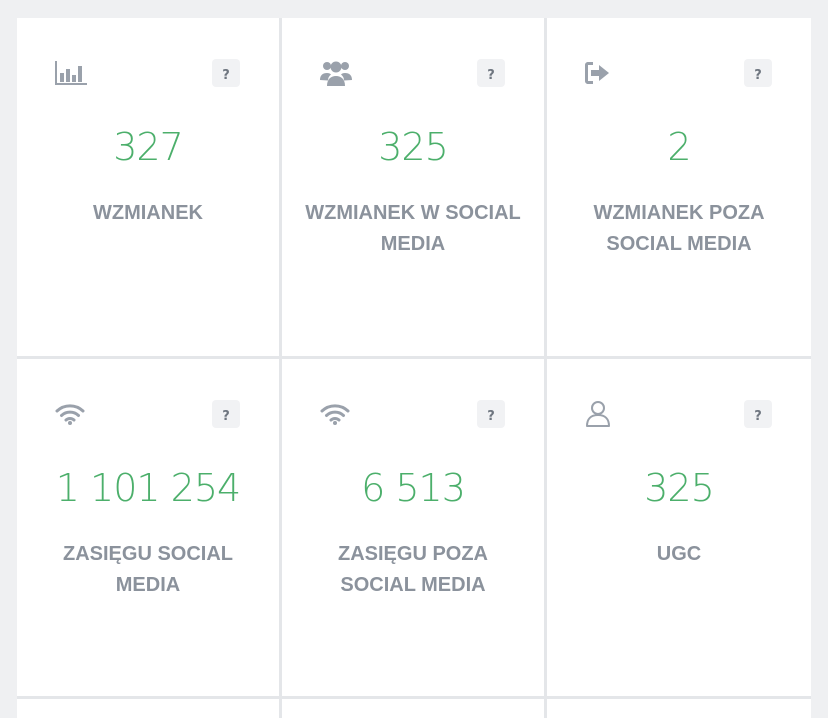 This screenshot has height=718, width=828. I want to click on stat-label: ZASIĘGU SOCIAL MEDIA, so click(147, 569).